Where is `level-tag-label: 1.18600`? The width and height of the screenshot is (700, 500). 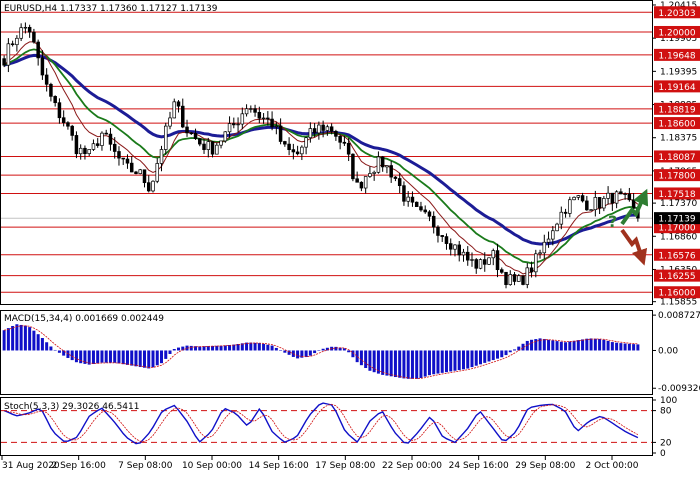 level-tag-label: 1.18600 is located at coordinates (676, 125).